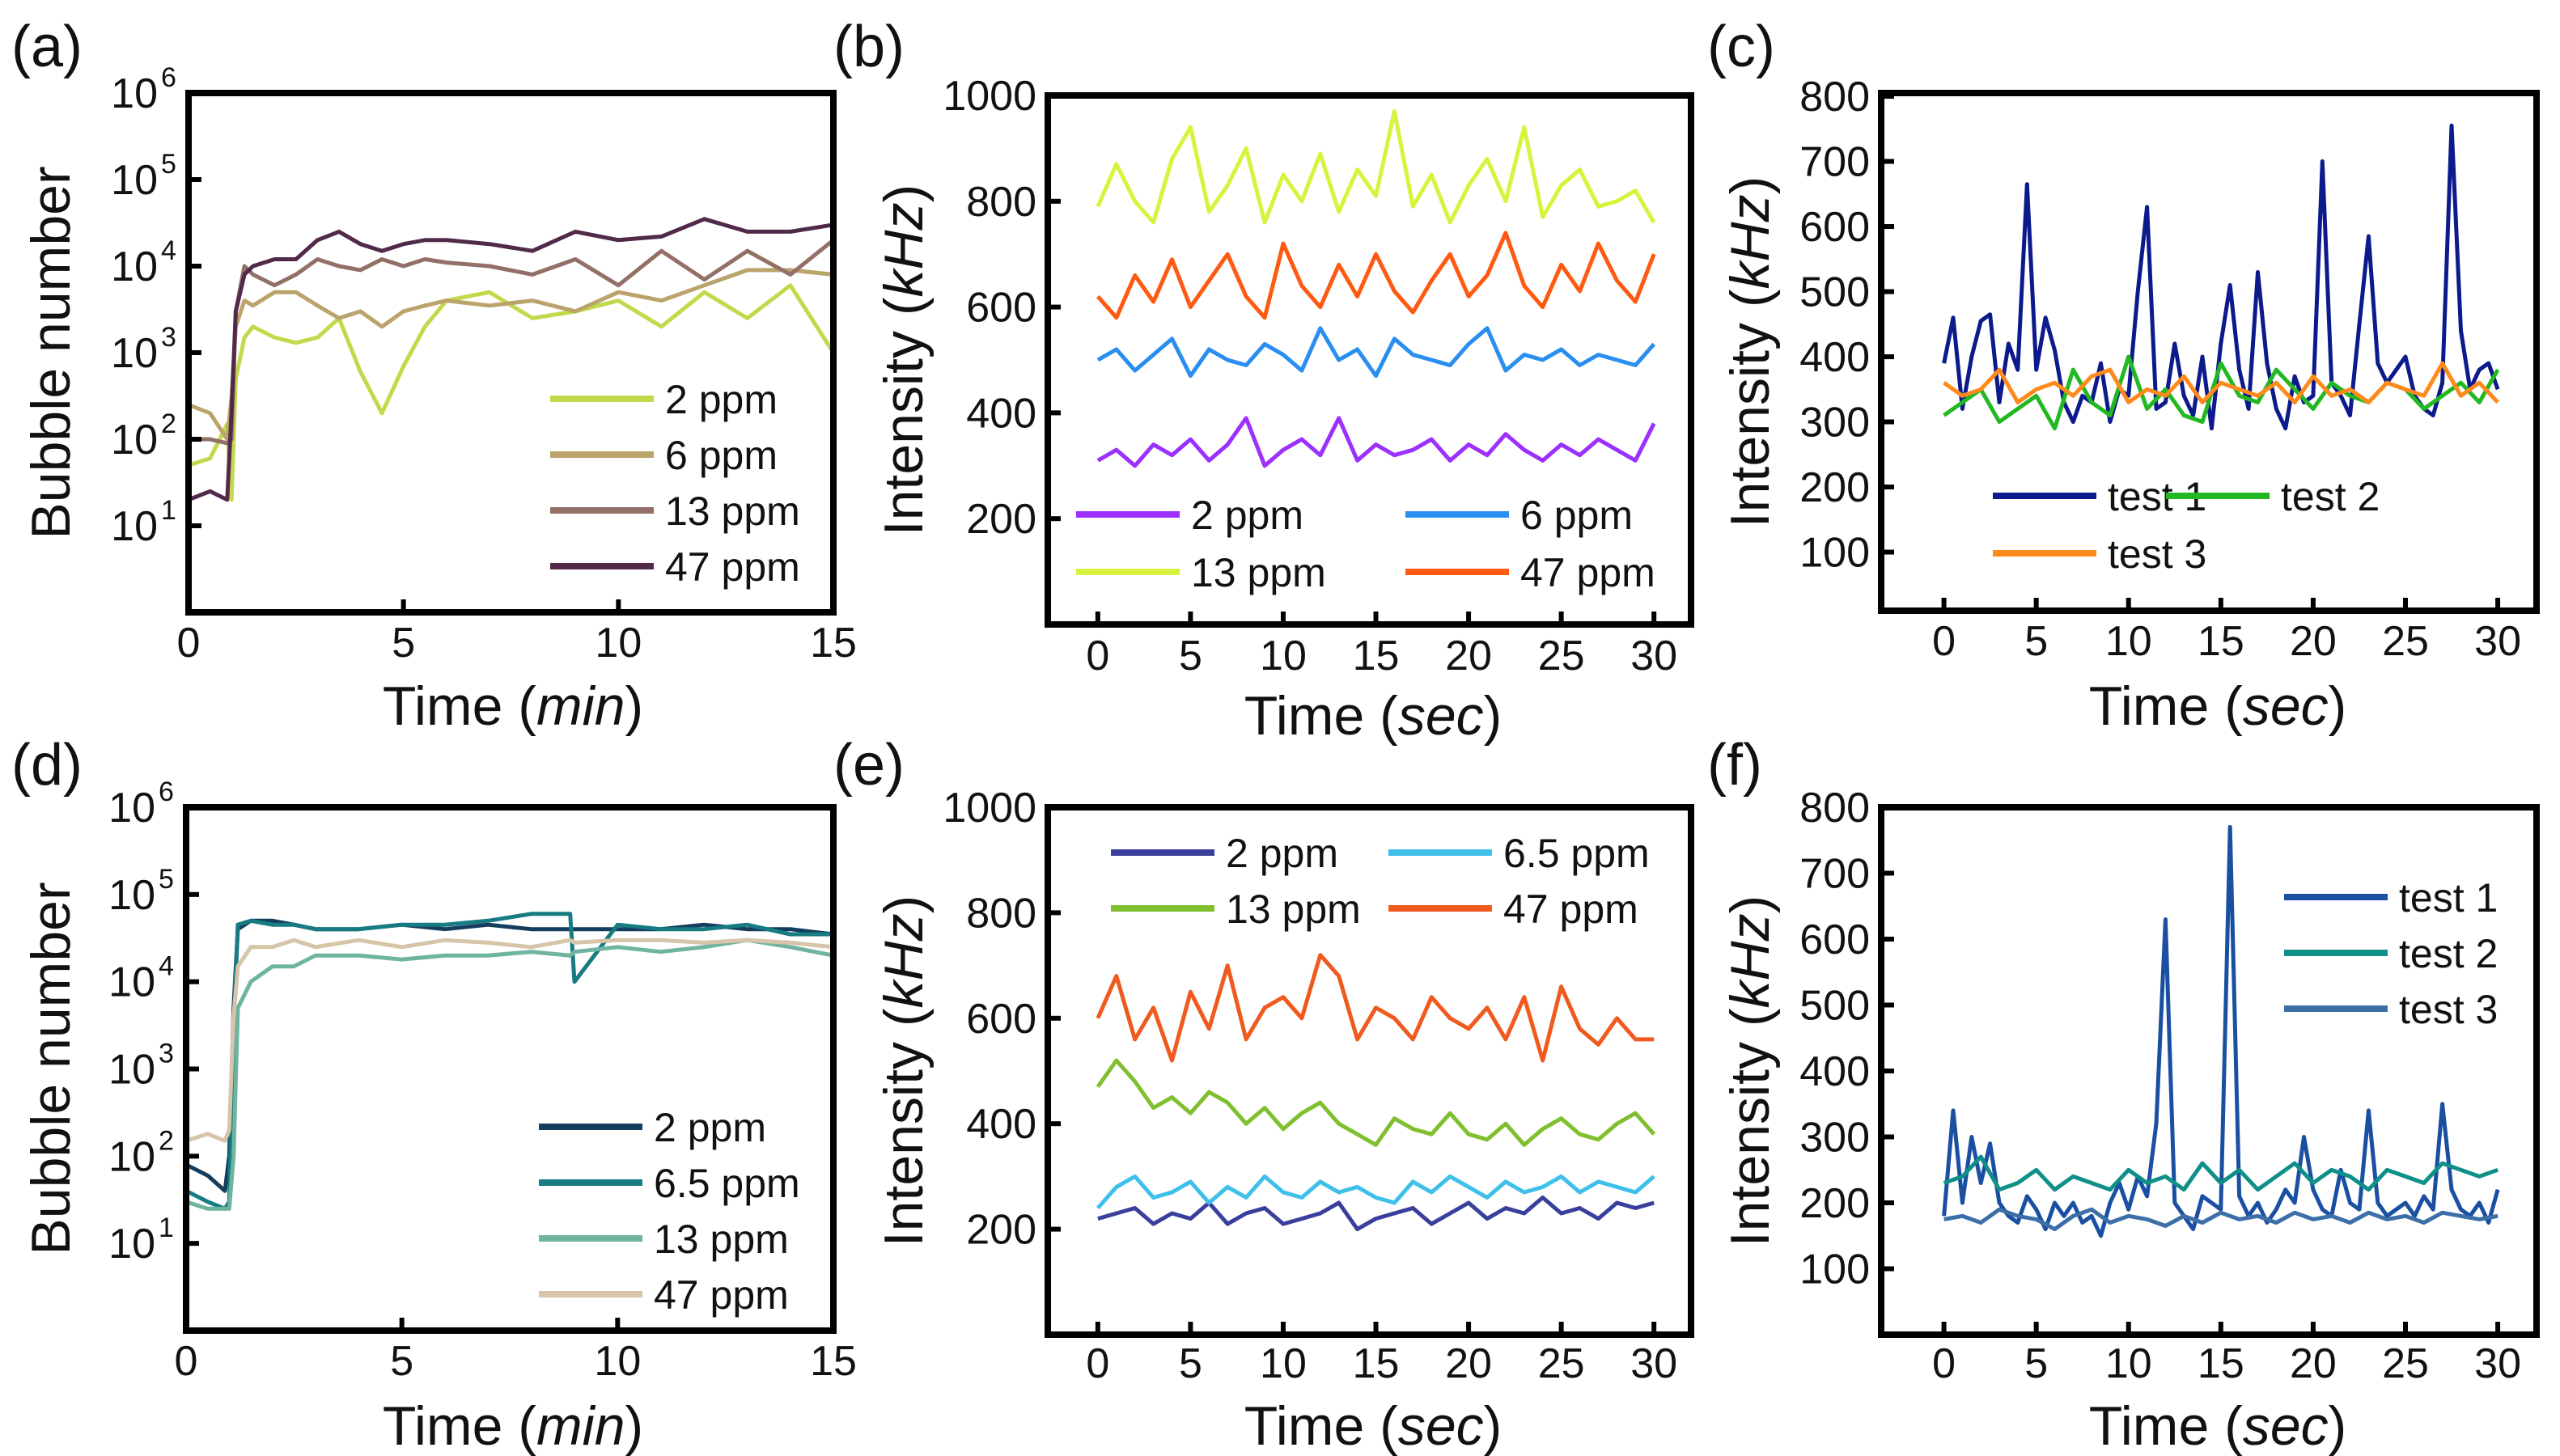 The height and width of the screenshot is (1456, 2560). Describe the element at coordinates (1834, 553) in the screenshot. I see `y-tick-label: 100` at that location.